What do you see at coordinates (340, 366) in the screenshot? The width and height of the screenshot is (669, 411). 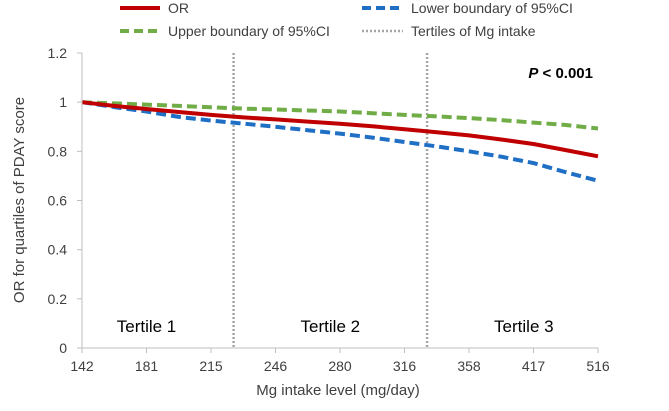 I see `x-tick-label: 280` at bounding box center [340, 366].